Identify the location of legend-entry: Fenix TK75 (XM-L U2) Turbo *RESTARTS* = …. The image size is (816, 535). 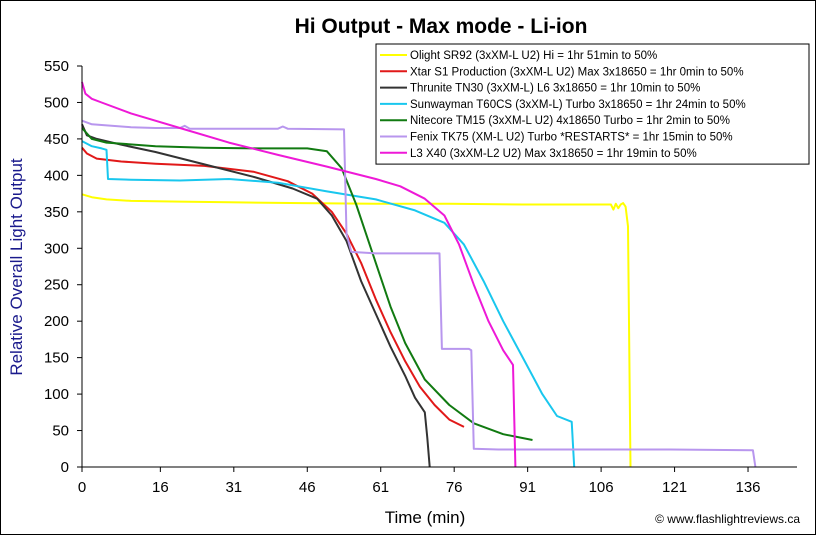
(571, 138).